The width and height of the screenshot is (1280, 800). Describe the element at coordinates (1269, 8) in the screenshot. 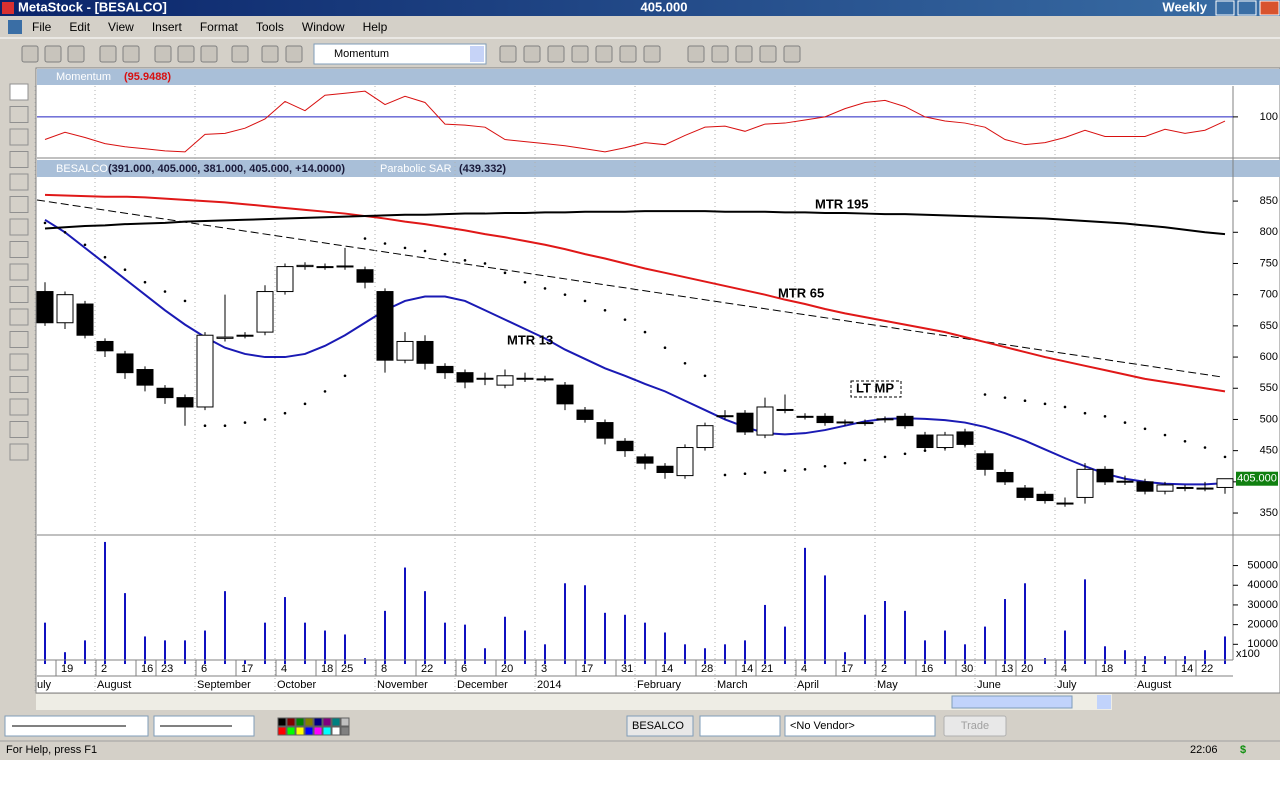

I see `close-button` at that location.